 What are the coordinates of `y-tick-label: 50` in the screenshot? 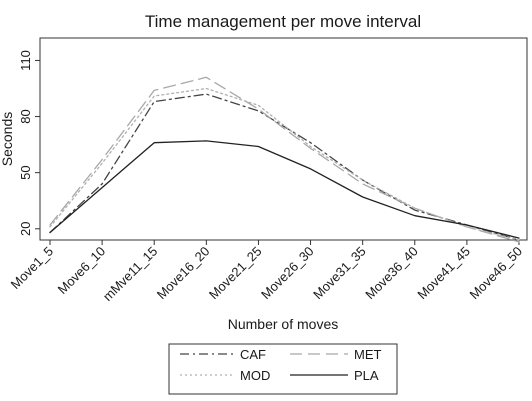 It's located at (25, 172).